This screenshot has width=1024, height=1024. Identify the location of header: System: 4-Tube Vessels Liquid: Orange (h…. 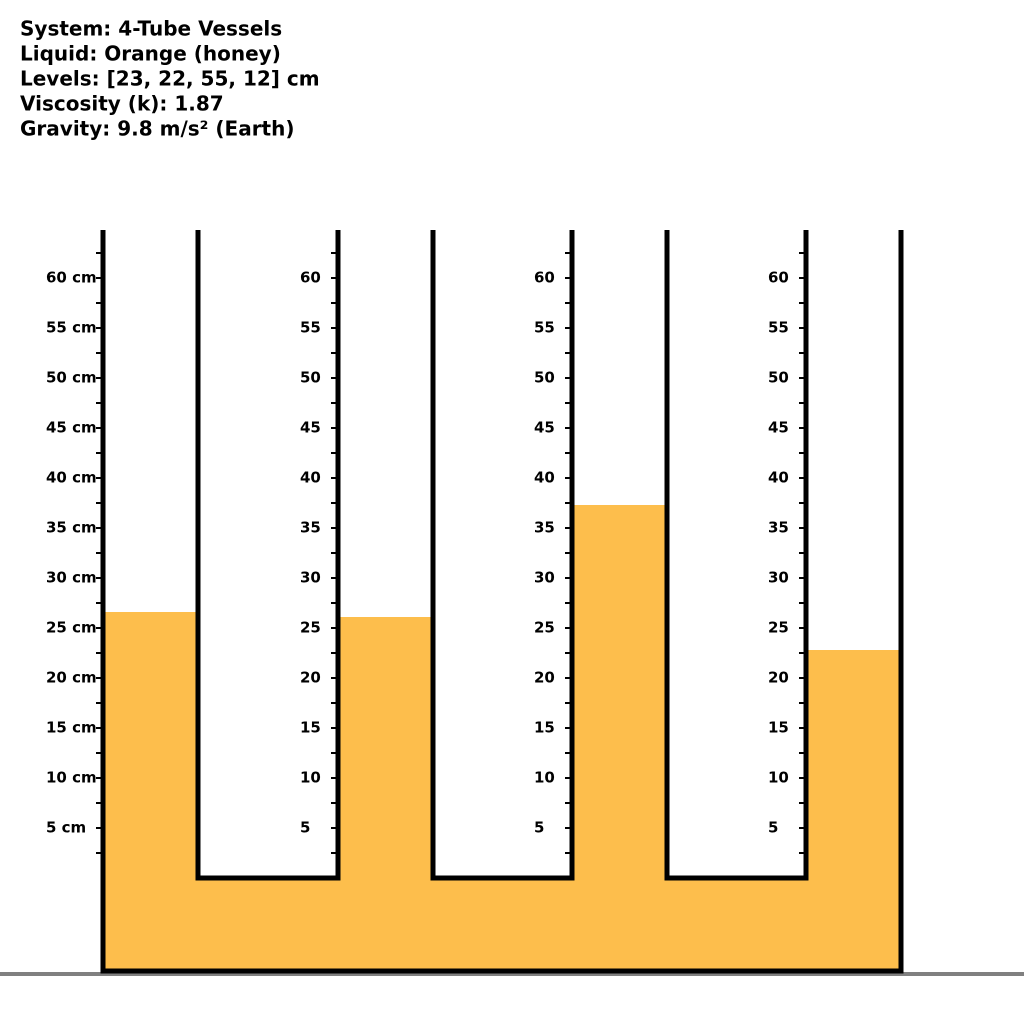
(170, 79).